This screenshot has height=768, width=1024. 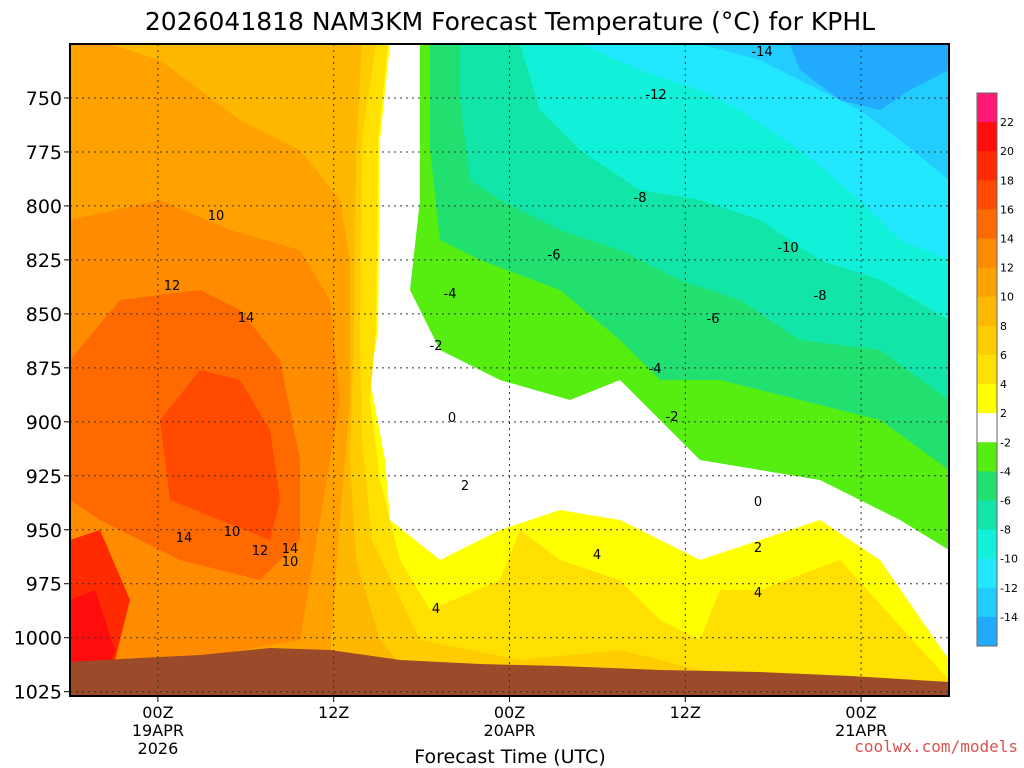 What do you see at coordinates (44, 99) in the screenshot?
I see `y-tick-label: 750` at bounding box center [44, 99].